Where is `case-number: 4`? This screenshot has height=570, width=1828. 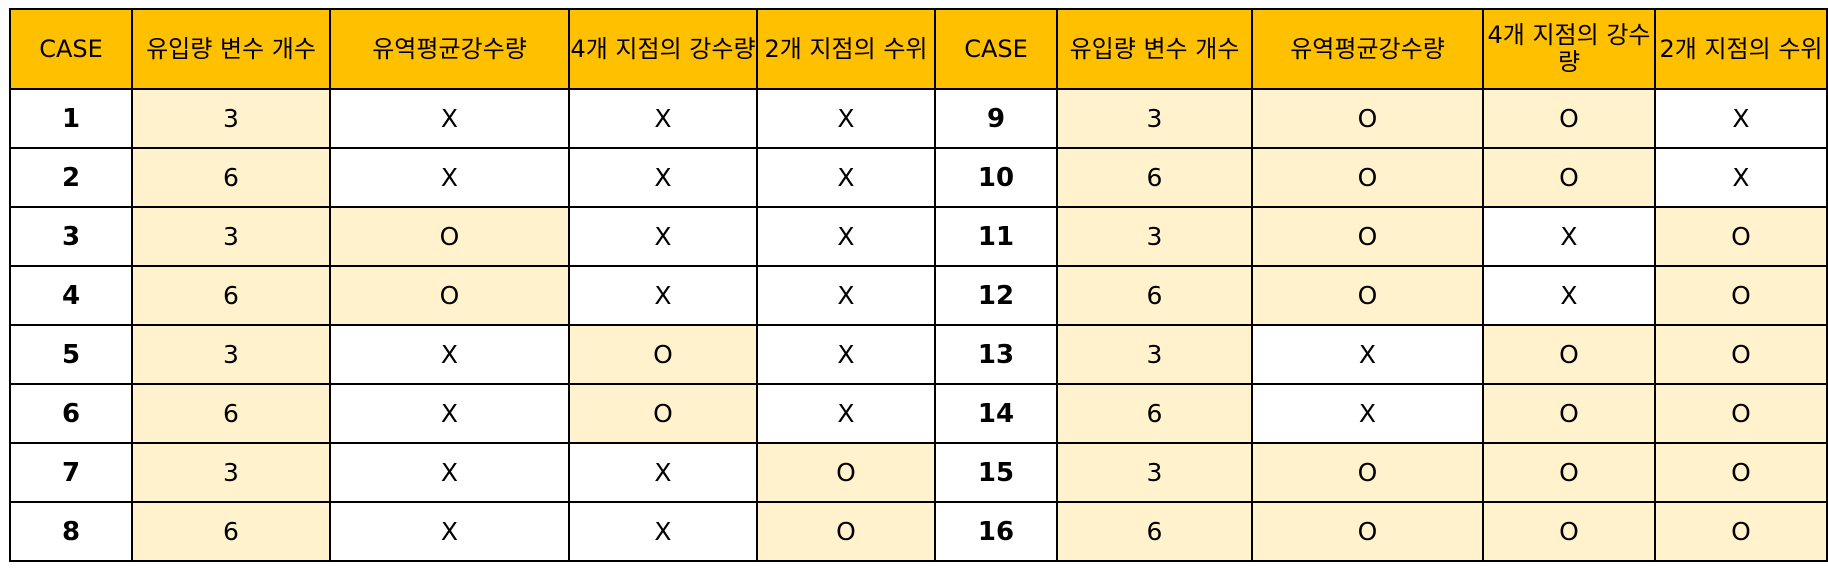 case-number: 4 is located at coordinates (71, 295).